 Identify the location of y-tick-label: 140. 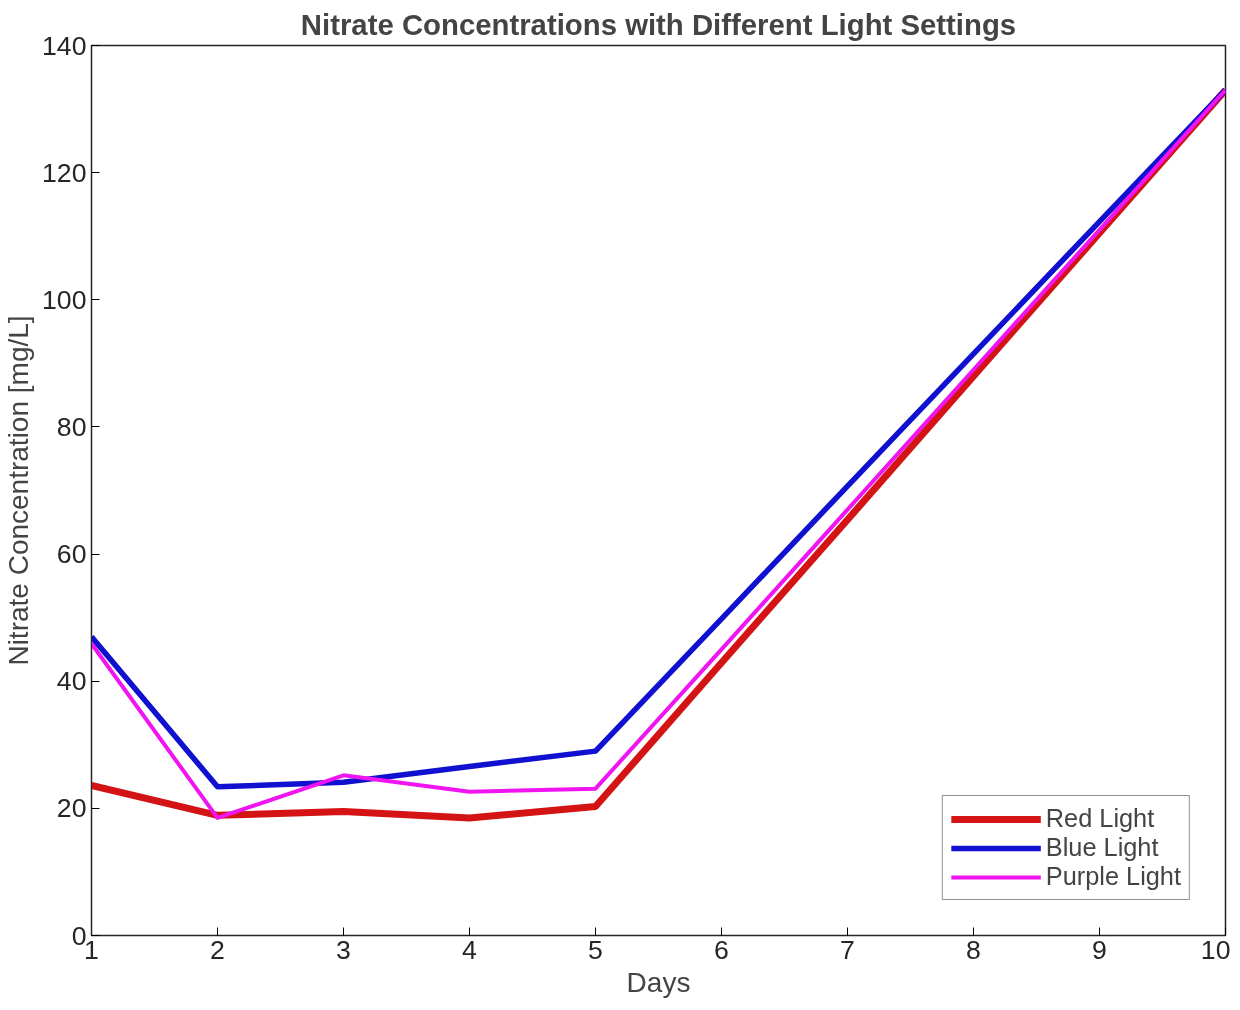
(64, 45).